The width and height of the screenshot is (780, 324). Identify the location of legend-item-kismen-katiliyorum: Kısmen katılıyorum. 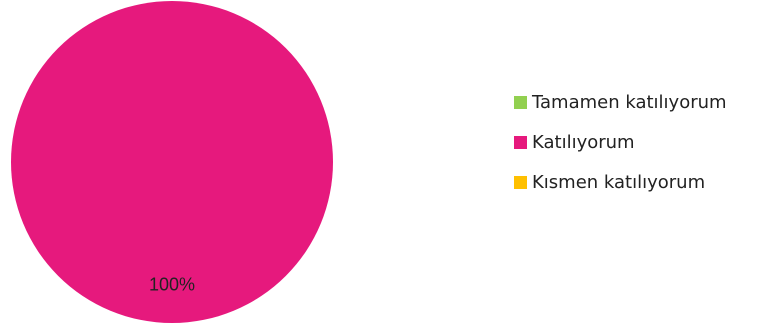
(644, 182).